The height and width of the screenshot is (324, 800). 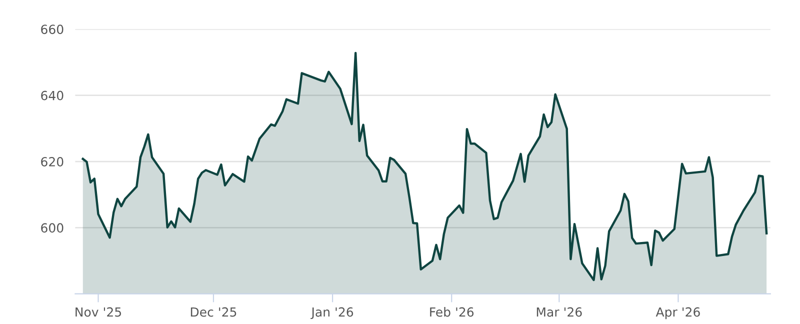 What do you see at coordinates (332, 313) in the screenshot?
I see `x-tick-label: Jan '26` at bounding box center [332, 313].